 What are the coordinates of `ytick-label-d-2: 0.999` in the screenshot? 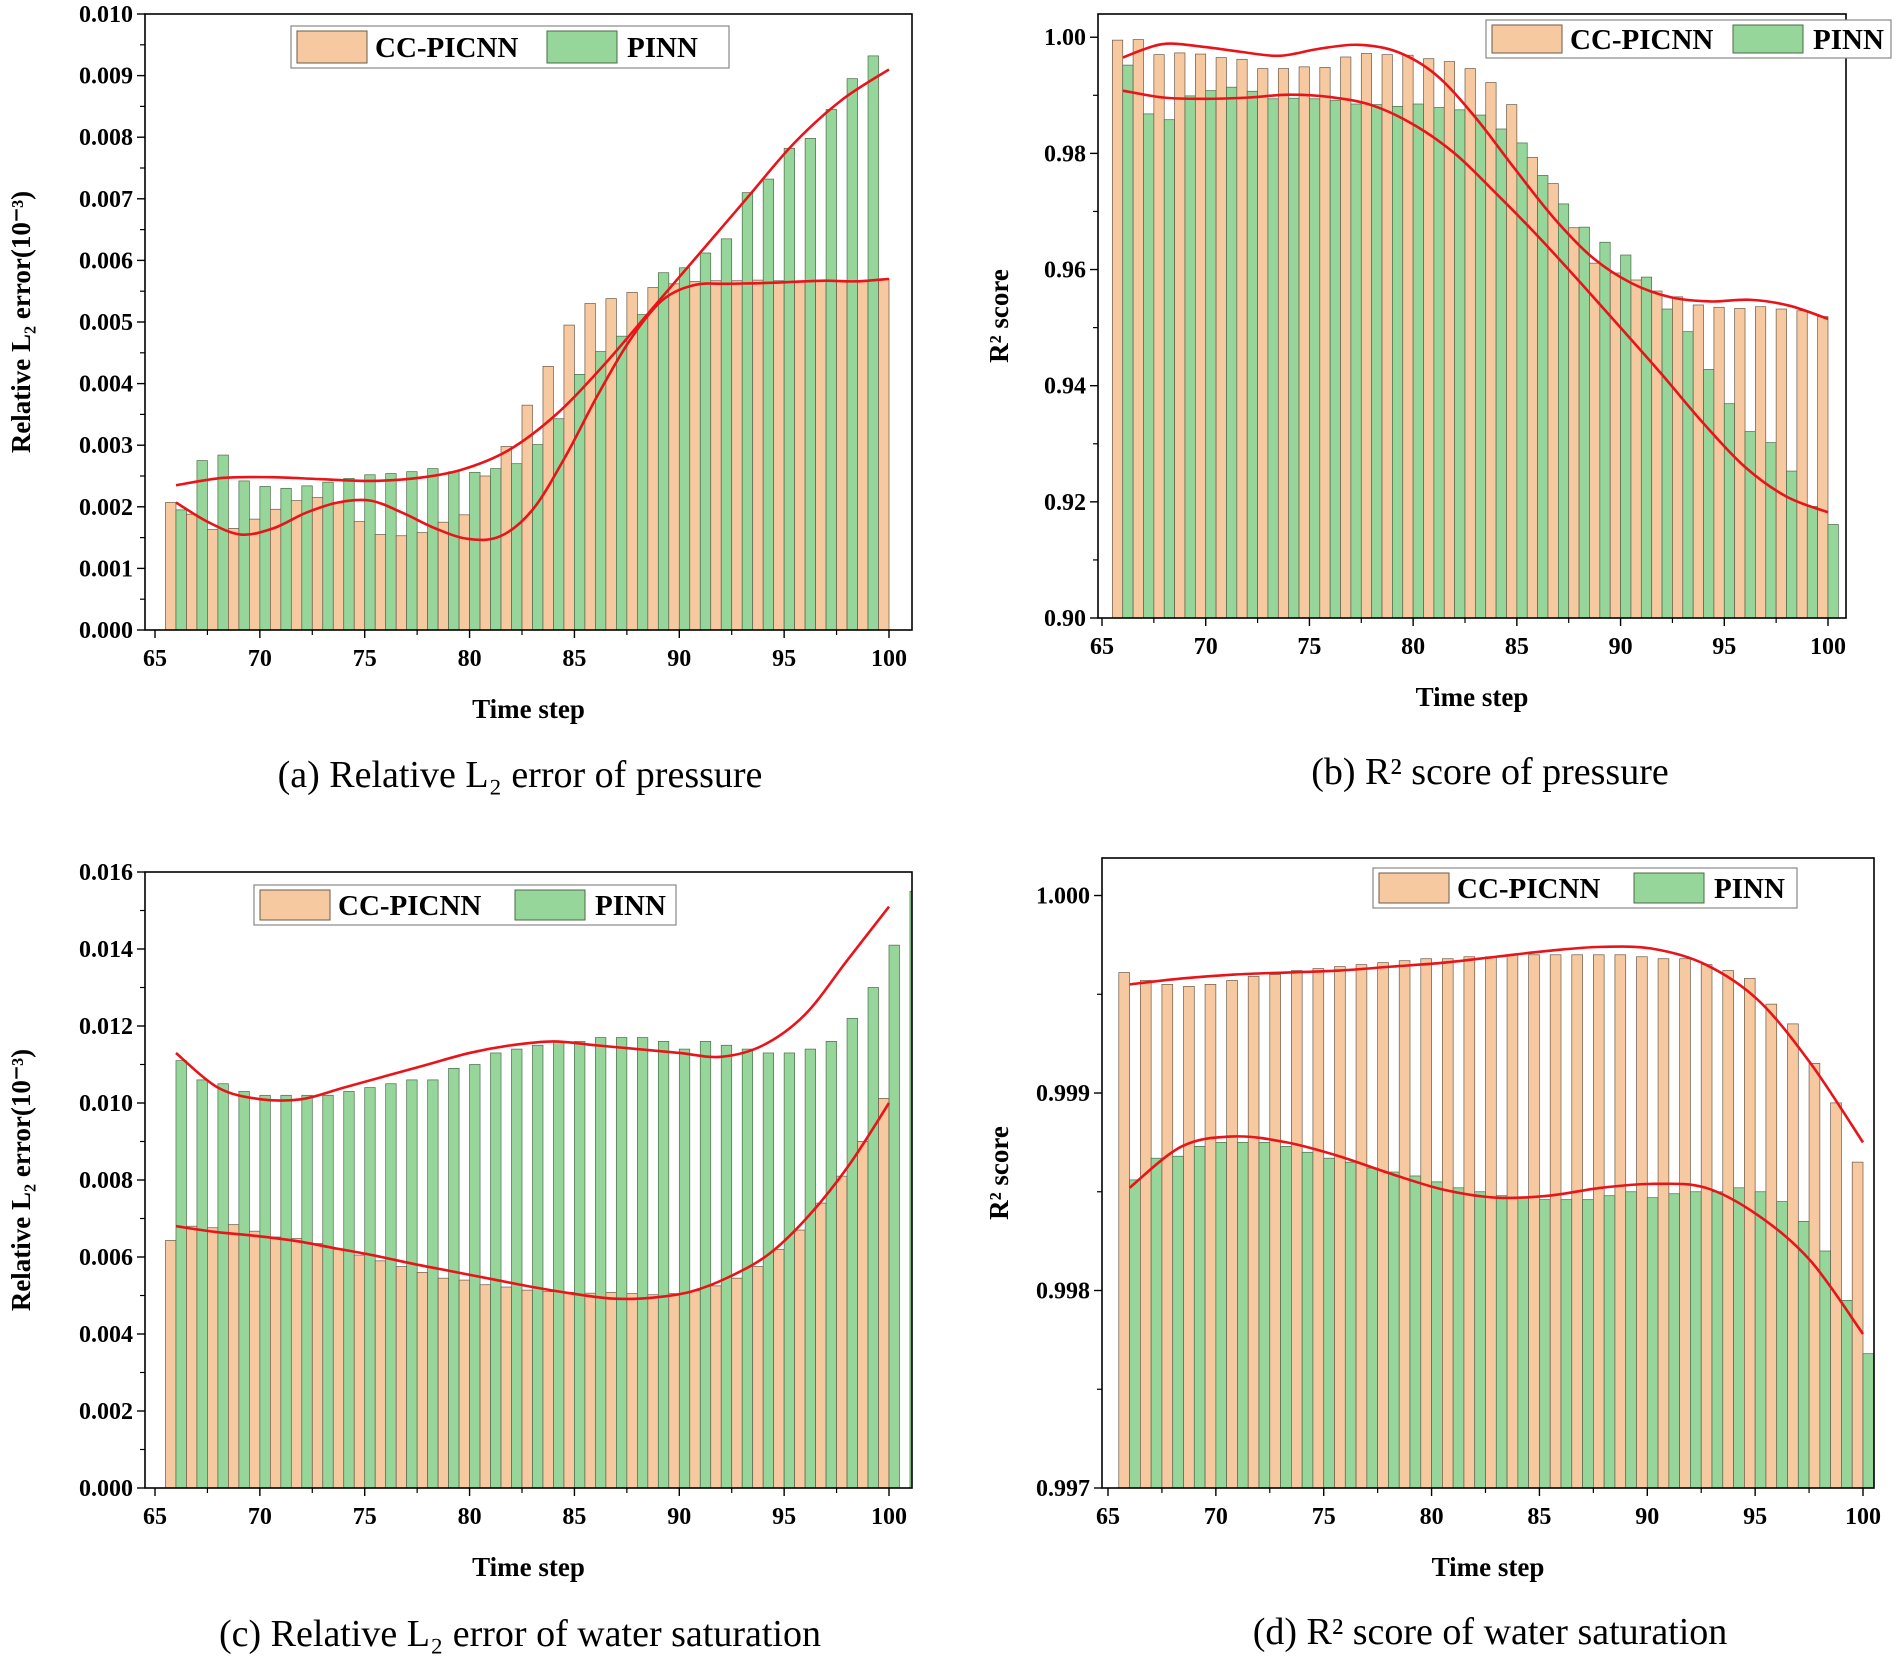 It's located at (1063, 1094).